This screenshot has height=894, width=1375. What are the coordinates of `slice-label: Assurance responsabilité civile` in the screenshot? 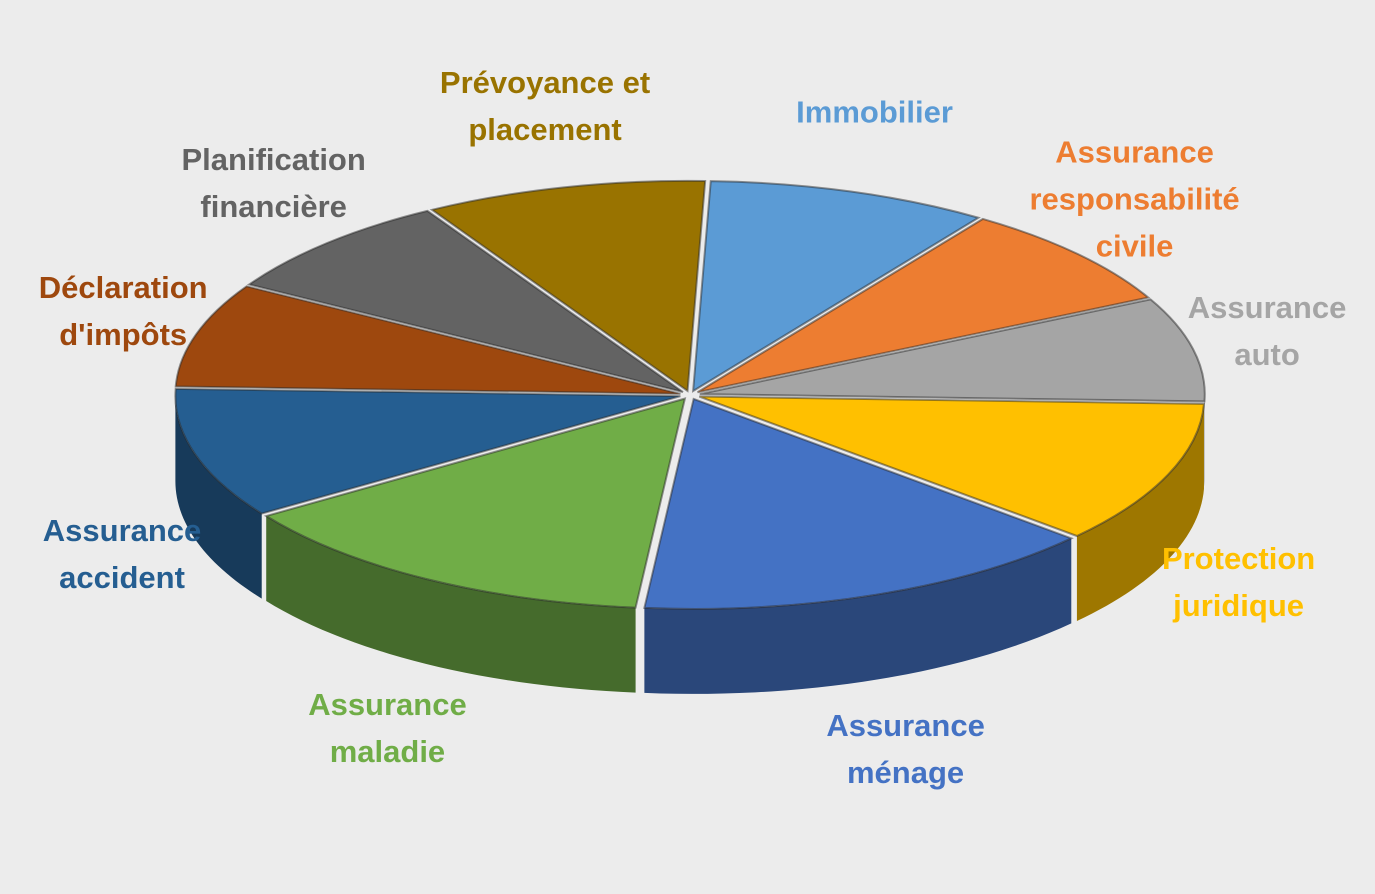 It's located at (1134, 199).